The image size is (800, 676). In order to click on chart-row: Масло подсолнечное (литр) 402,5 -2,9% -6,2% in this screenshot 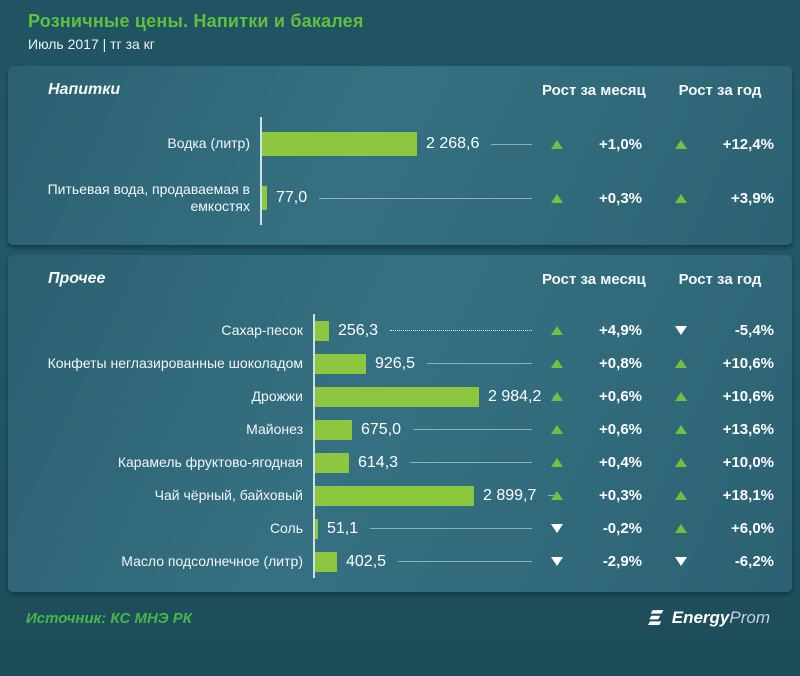, I will do `click(391, 561)`.